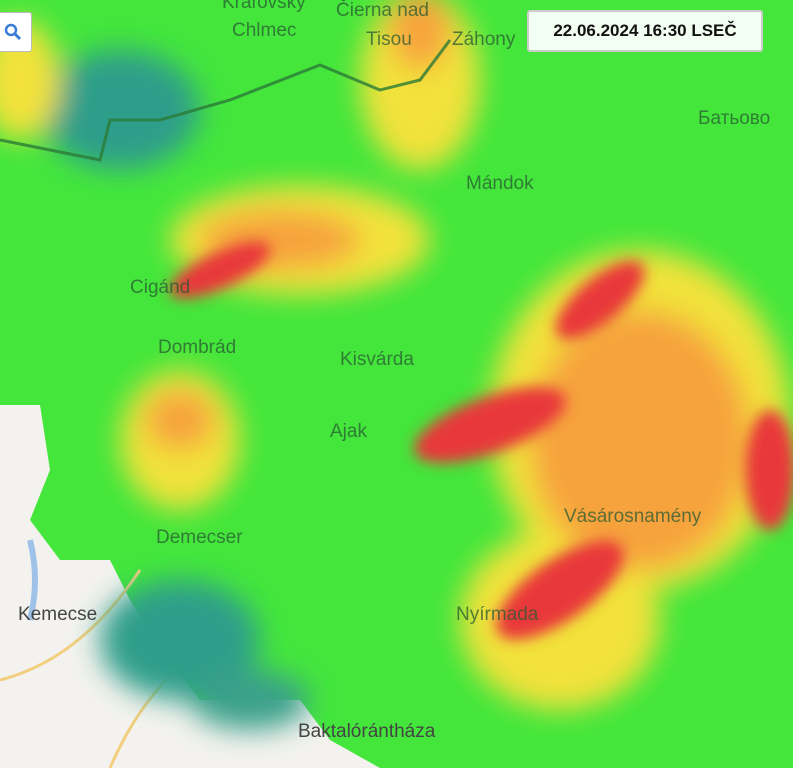 Image resolution: width=793 pixels, height=768 pixels. What do you see at coordinates (500, 183) in the screenshot?
I see `place-label: Mándok` at bounding box center [500, 183].